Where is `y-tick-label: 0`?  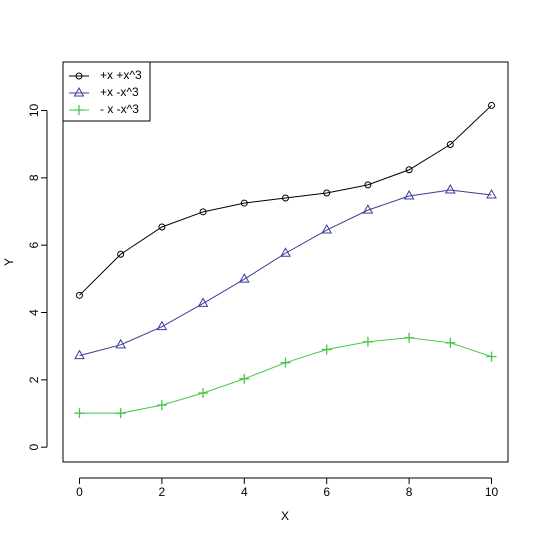 y-tick-label: 0 is located at coordinates (34, 447).